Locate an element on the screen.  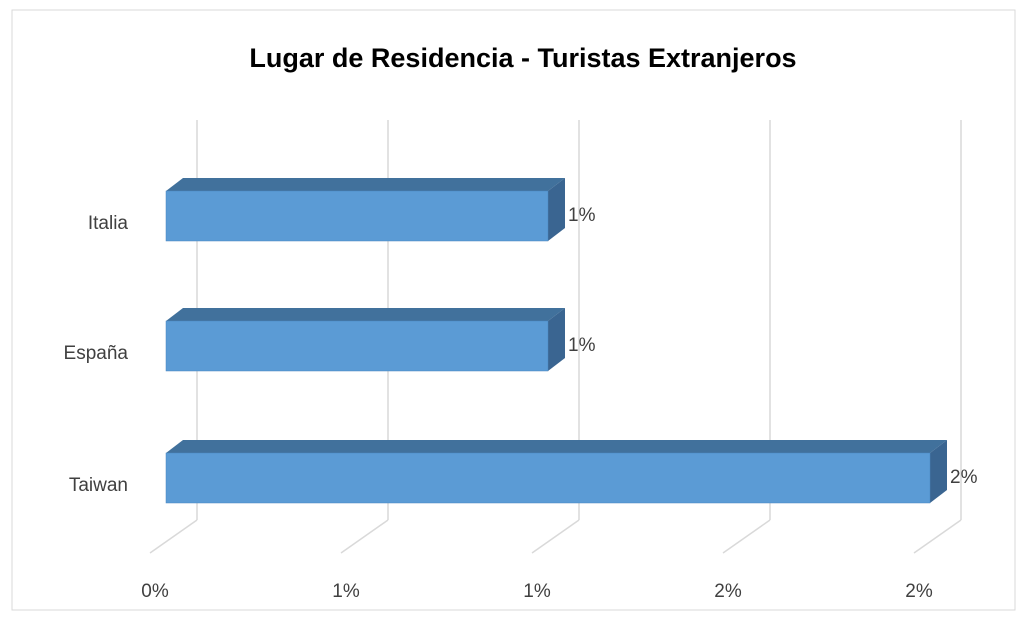
data-label: 2% is located at coordinates (964, 477).